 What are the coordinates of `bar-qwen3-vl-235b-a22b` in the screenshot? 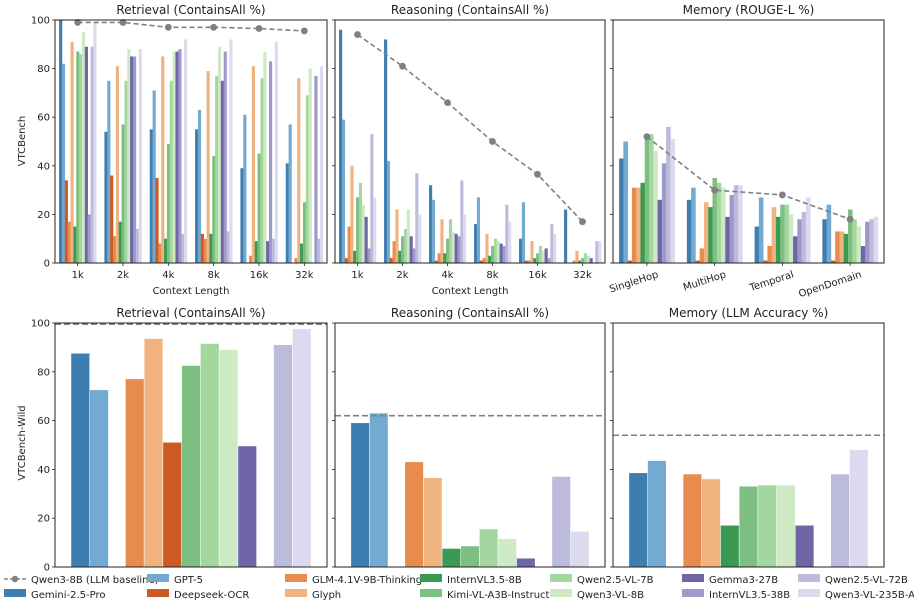 It's located at (858, 508).